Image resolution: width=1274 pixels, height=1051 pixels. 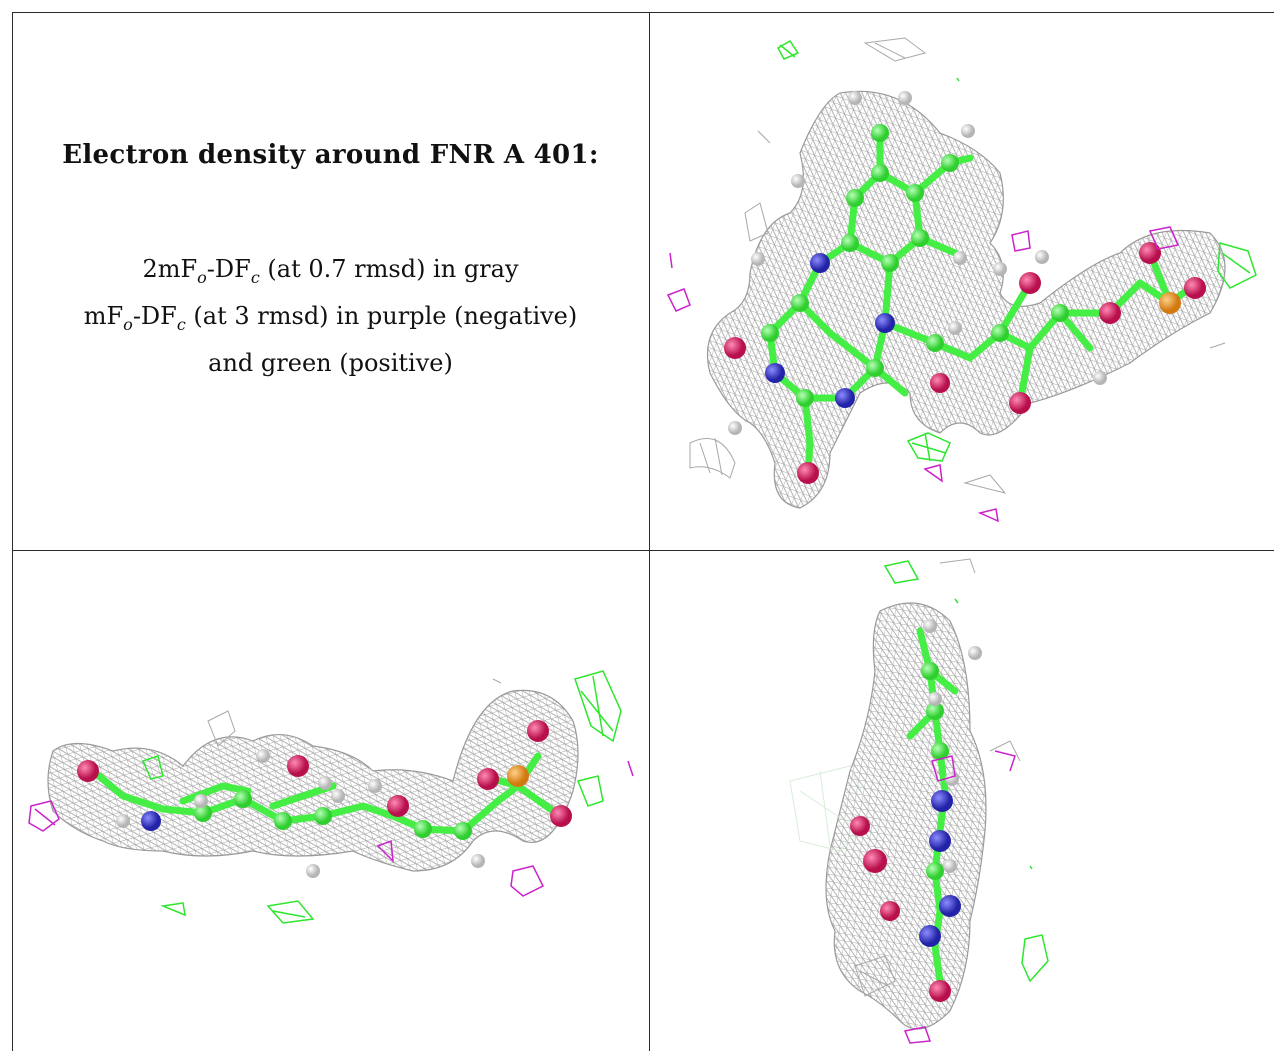 What do you see at coordinates (959, 897) in the screenshot?
I see `negative-density-end` at bounding box center [959, 897].